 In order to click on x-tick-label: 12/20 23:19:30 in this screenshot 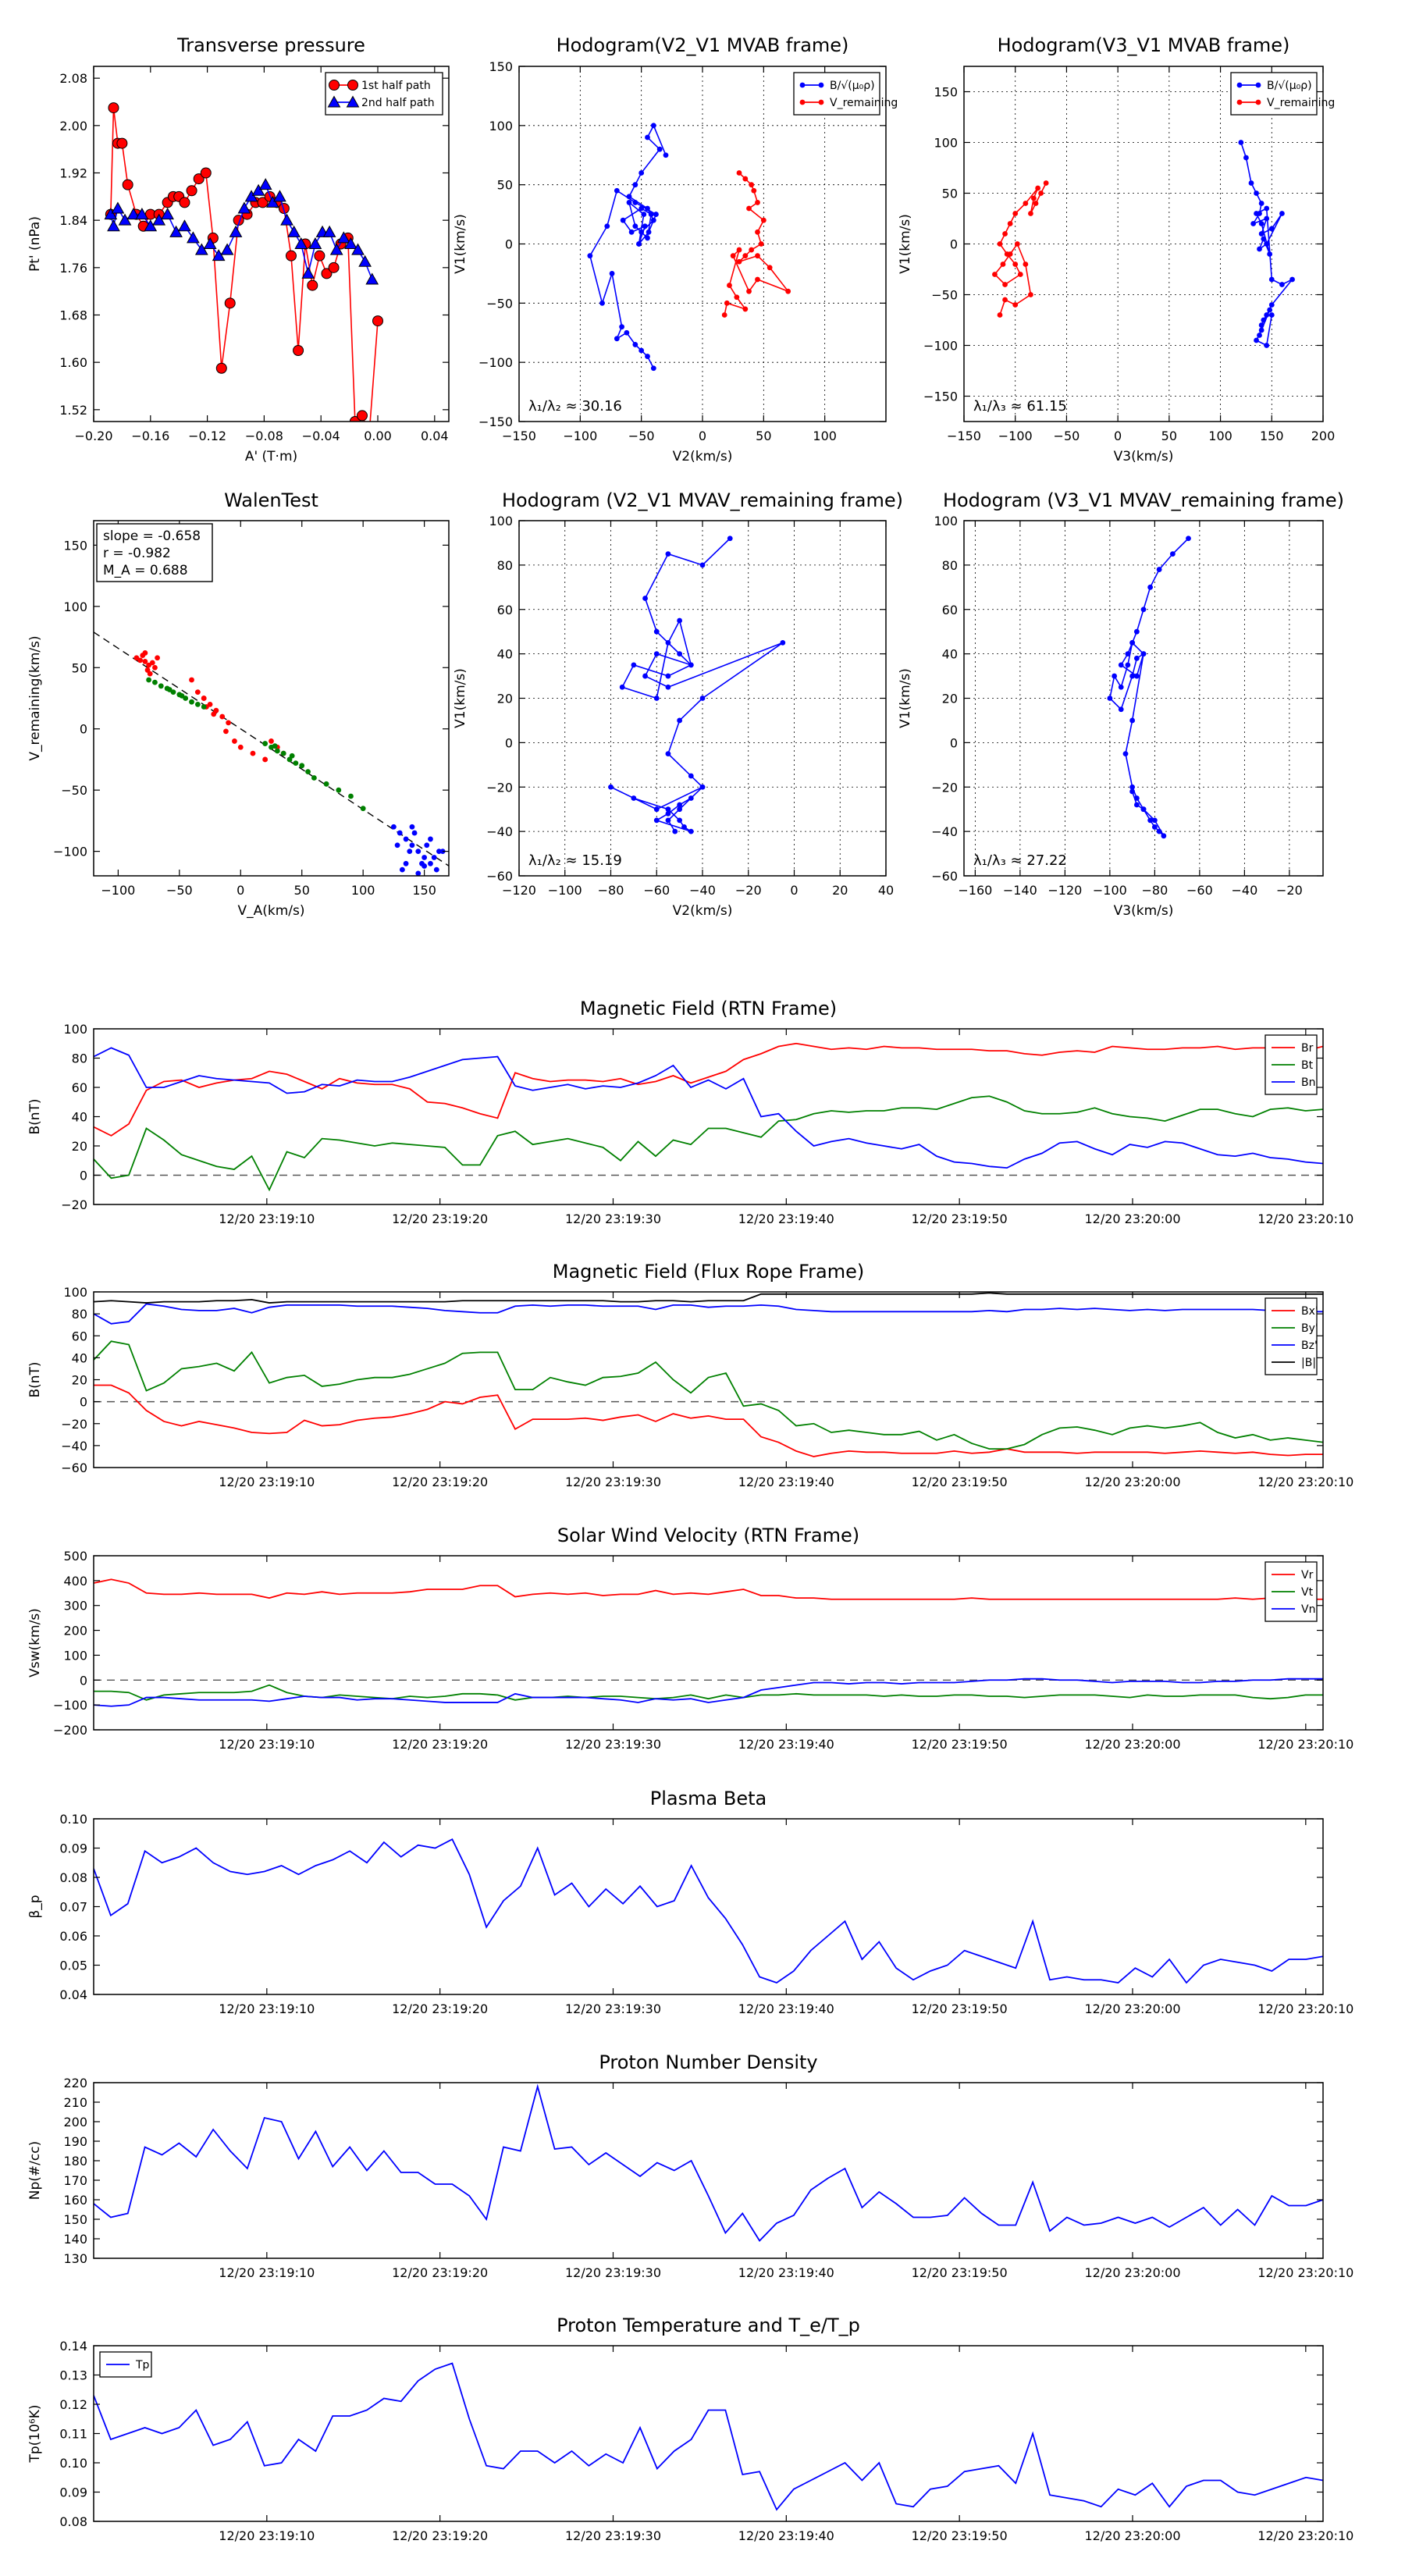, I will do `click(613, 1219)`.